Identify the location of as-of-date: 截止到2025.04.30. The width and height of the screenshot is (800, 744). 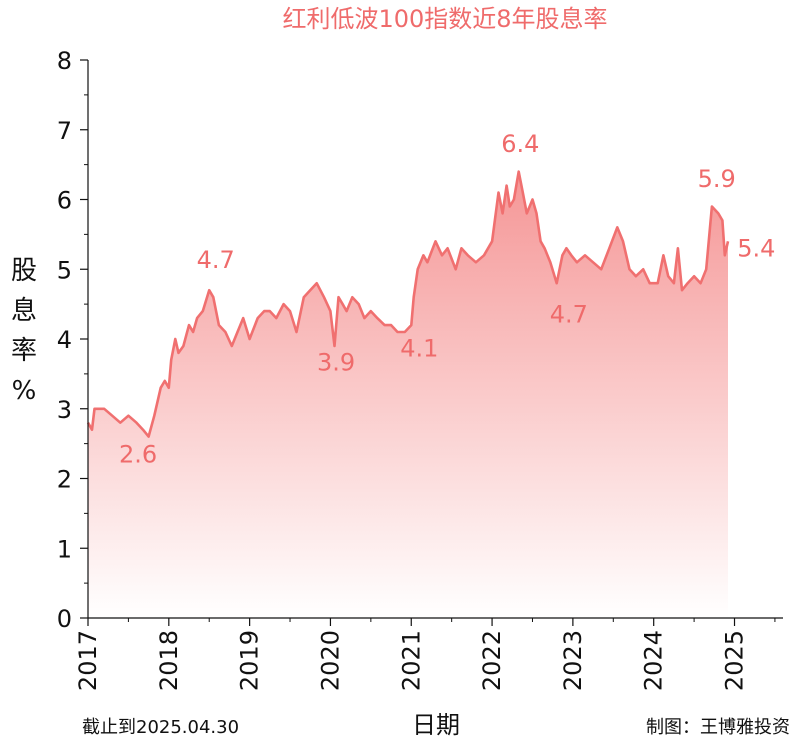
(160, 727).